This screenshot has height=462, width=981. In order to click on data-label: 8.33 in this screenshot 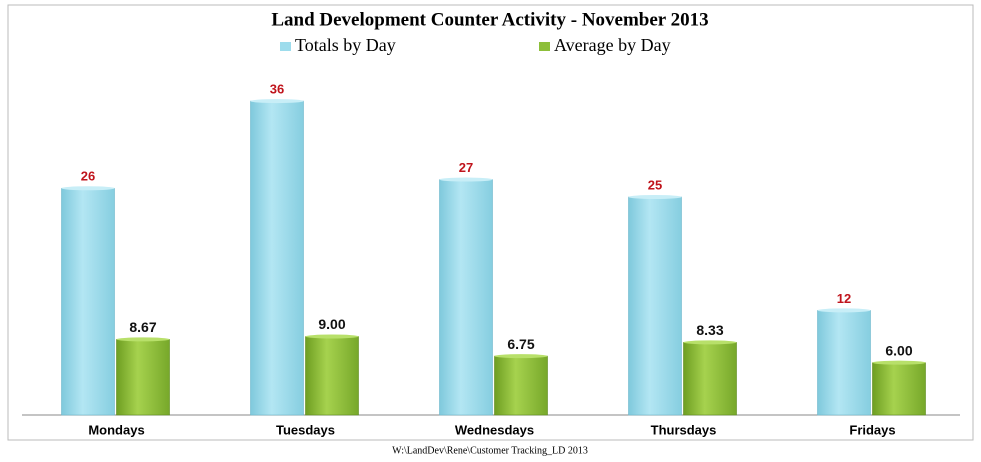, I will do `click(709, 330)`.